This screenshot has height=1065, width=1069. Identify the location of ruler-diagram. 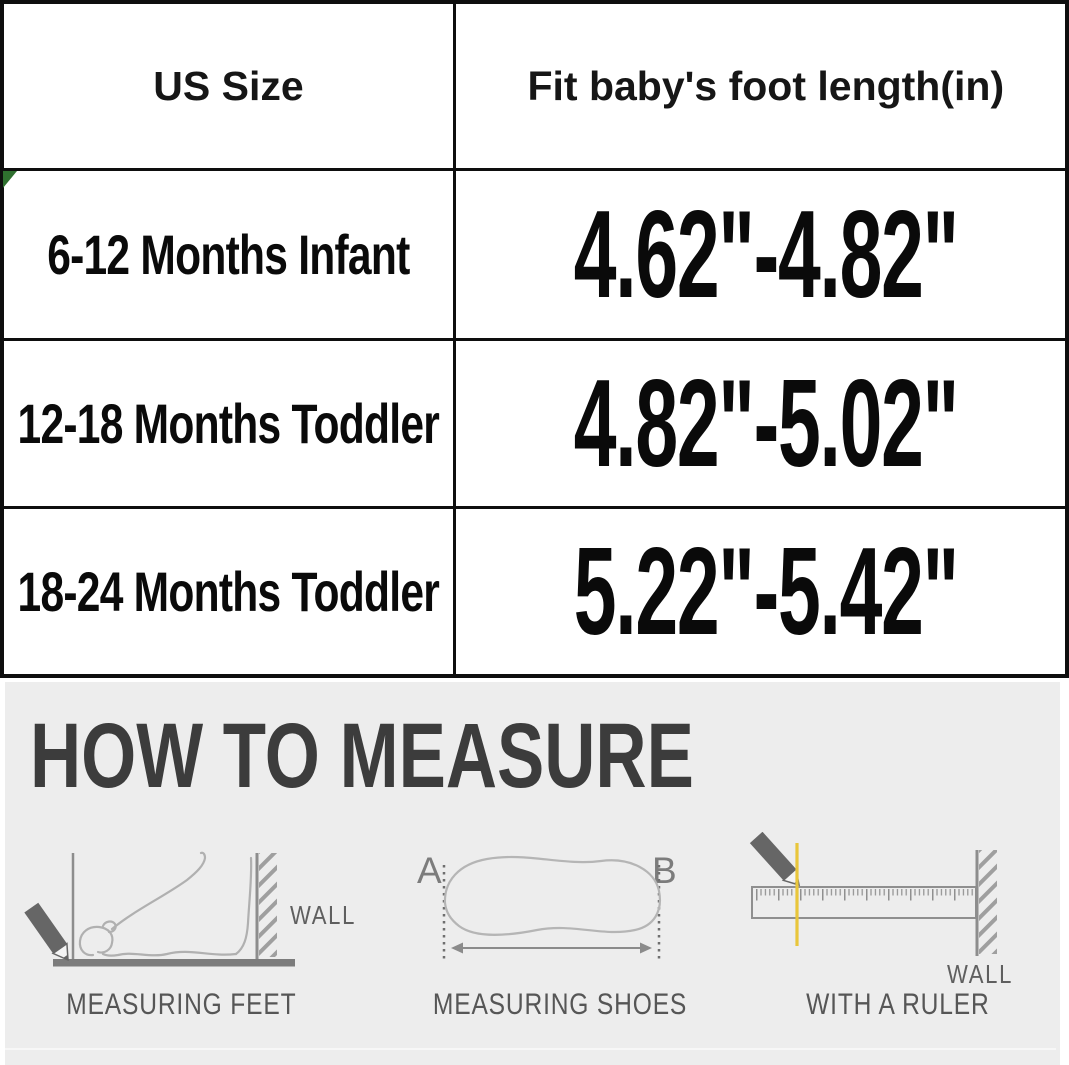
(873, 894).